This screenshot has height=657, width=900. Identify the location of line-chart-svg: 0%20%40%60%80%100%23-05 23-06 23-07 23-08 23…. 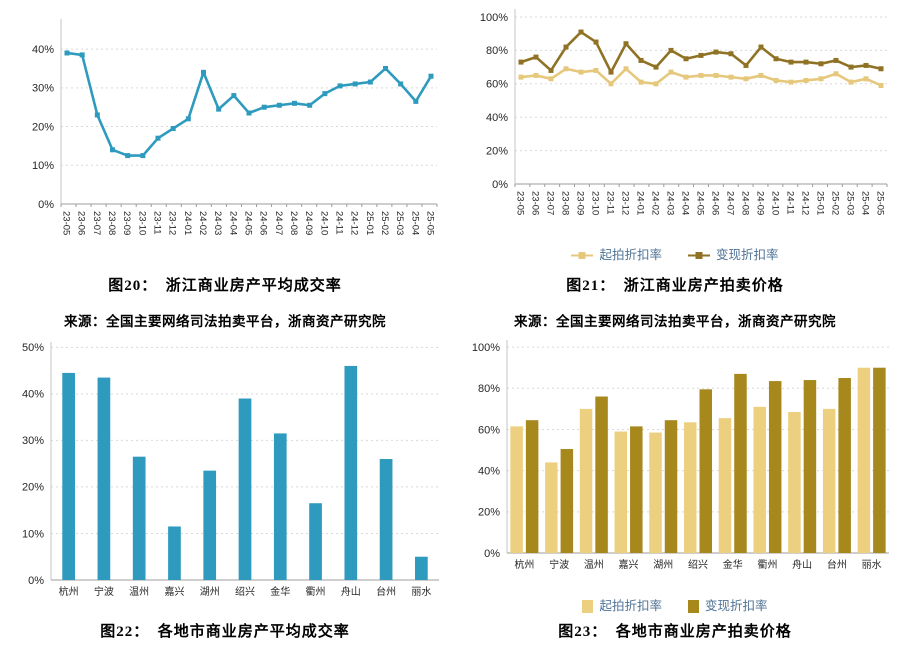
(684, 112).